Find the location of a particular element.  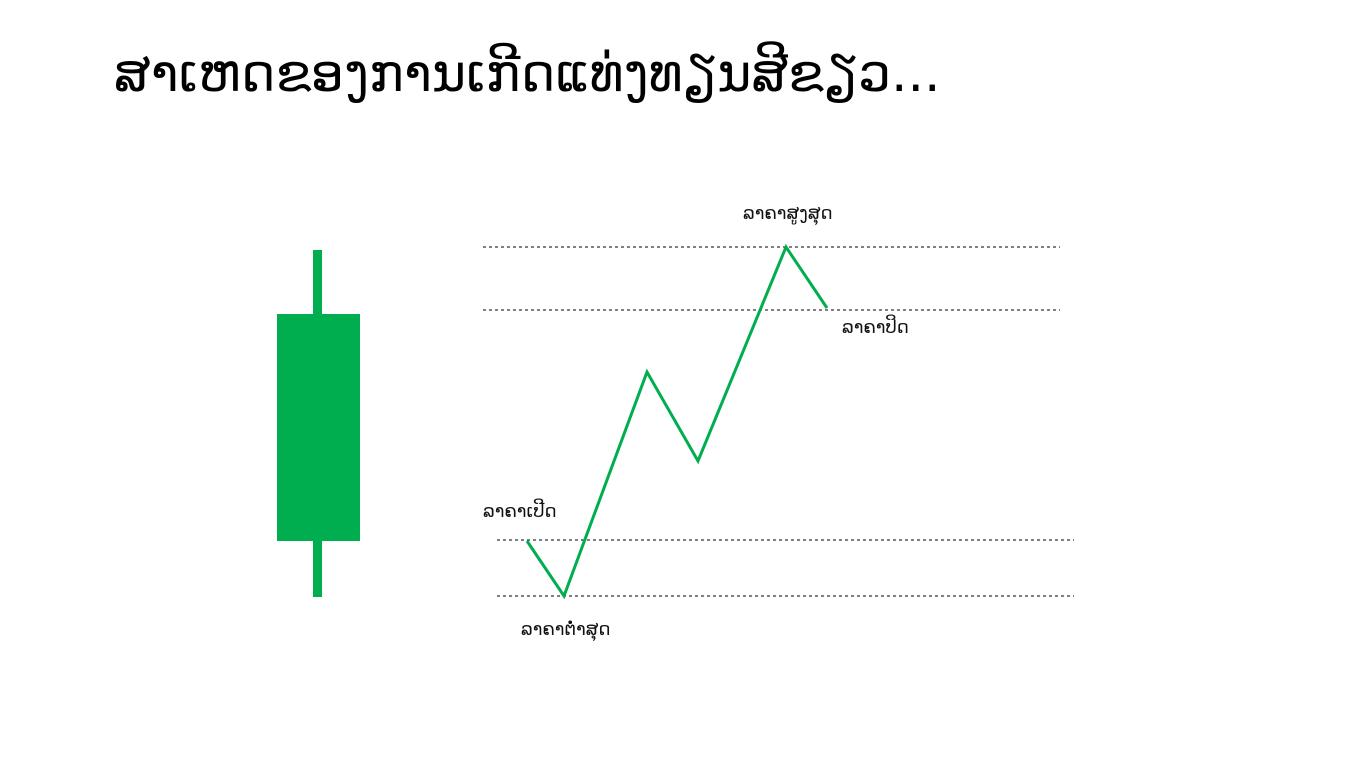

candle-body is located at coordinates (318, 427).